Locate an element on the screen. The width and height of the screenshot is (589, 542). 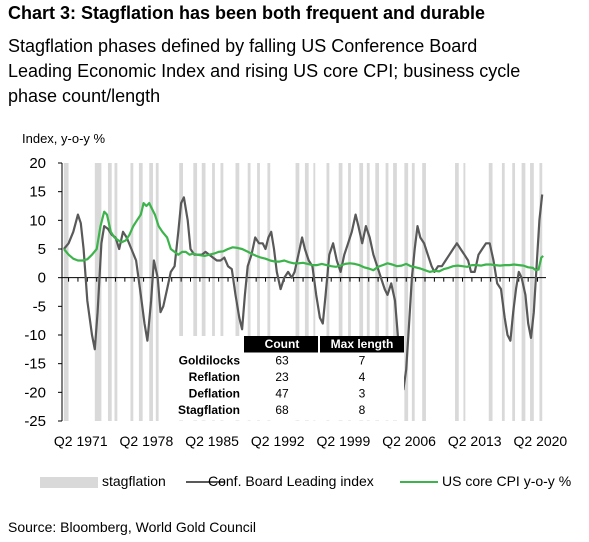
y-tick-label: 15 is located at coordinates (37, 192).